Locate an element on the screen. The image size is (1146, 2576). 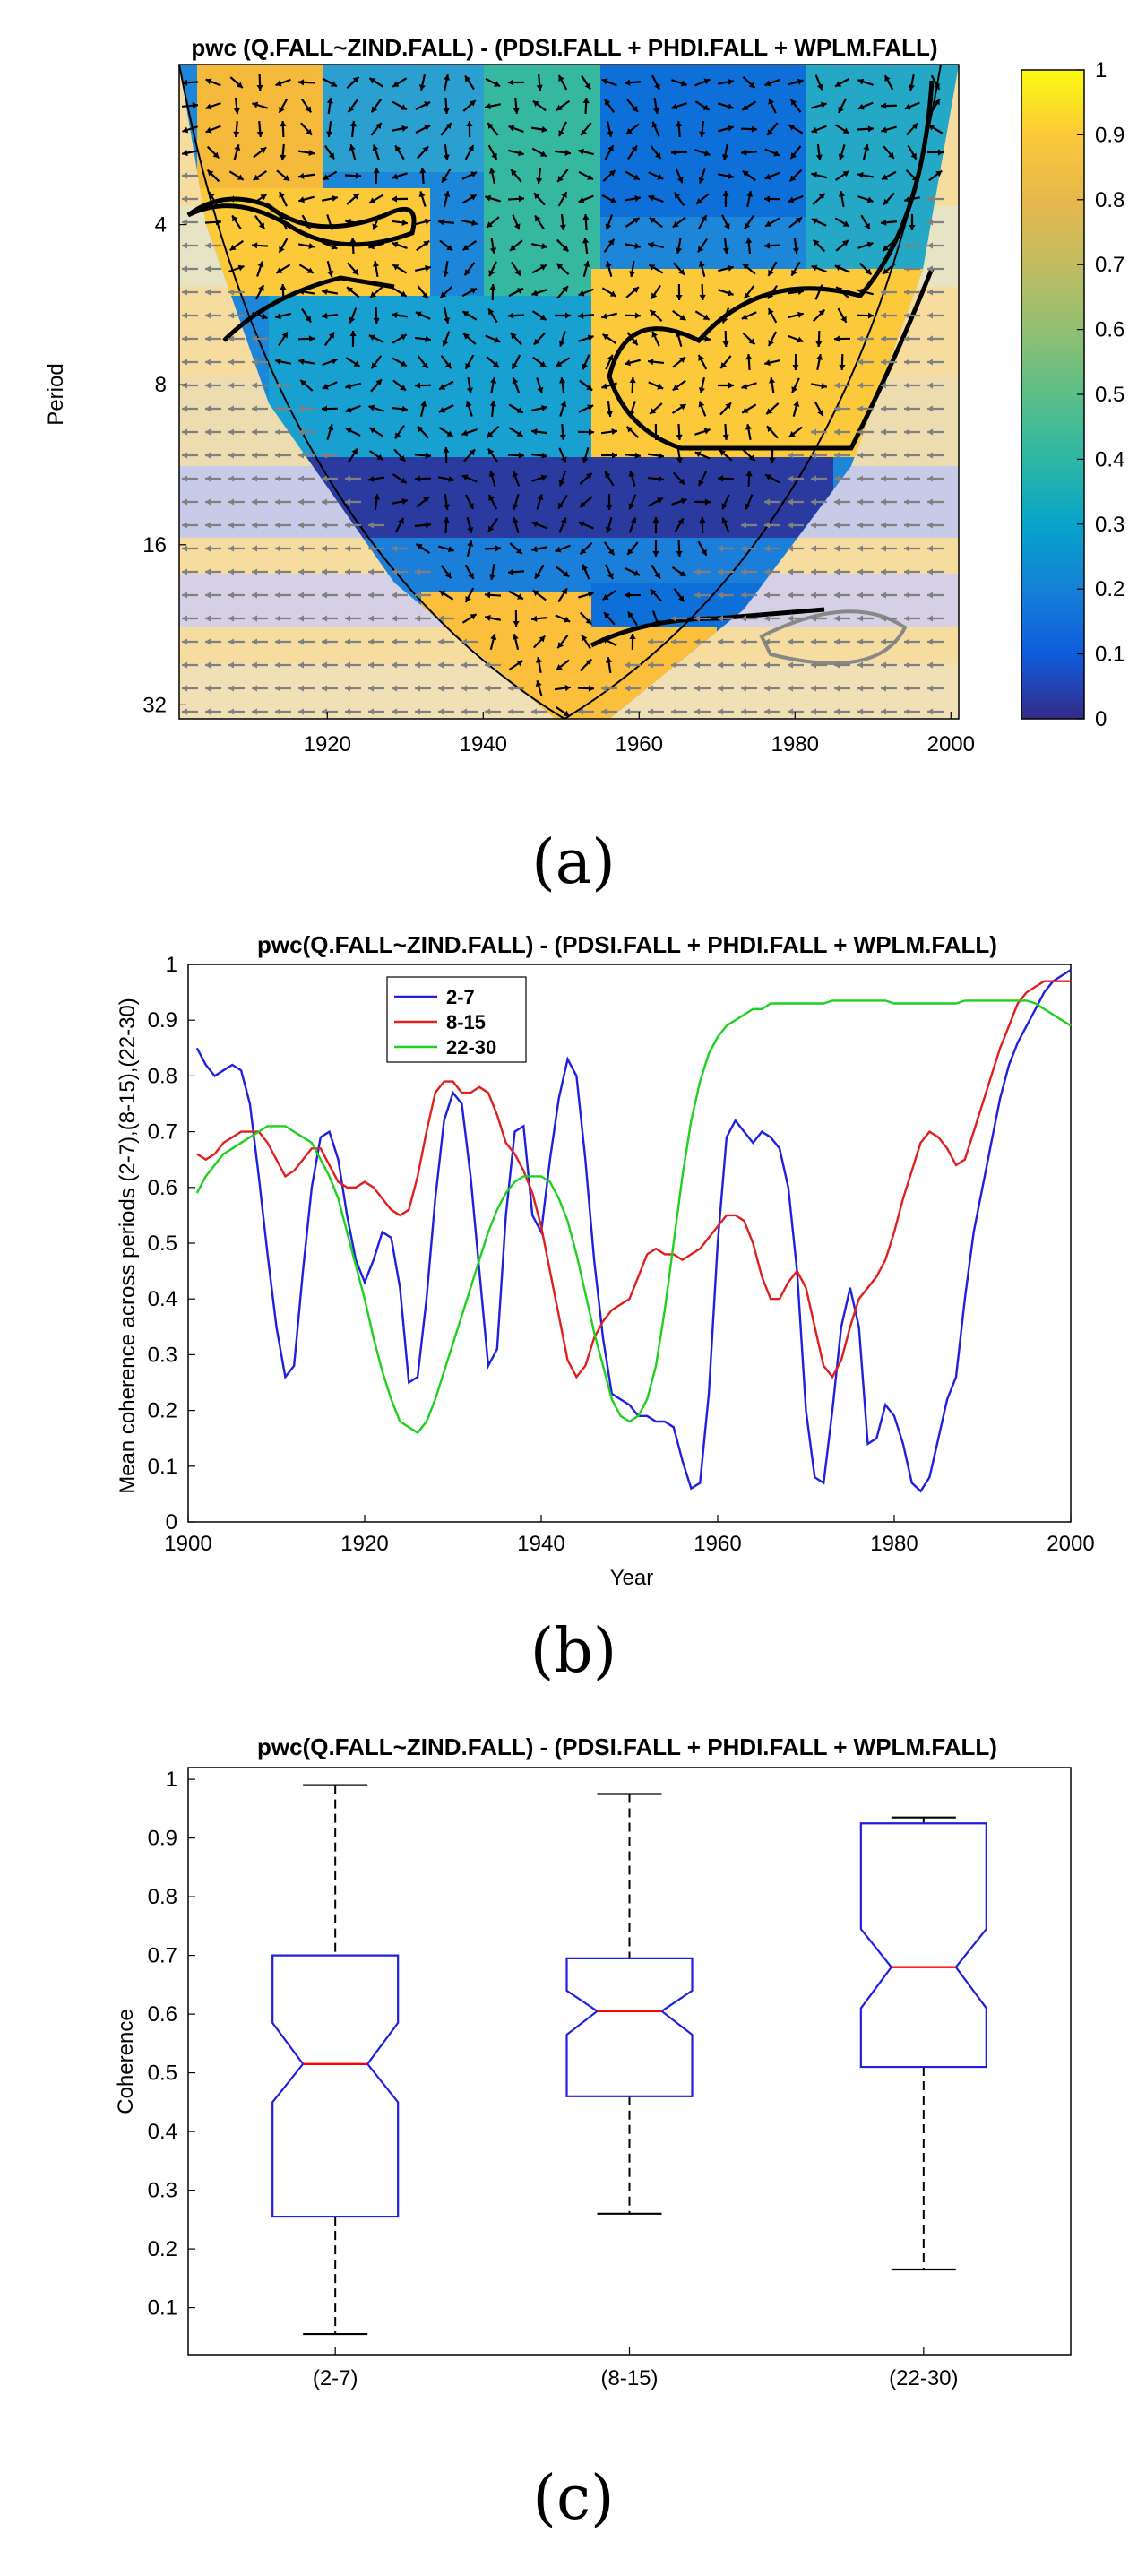
y-tick-label: 0.9 is located at coordinates (162, 1020).